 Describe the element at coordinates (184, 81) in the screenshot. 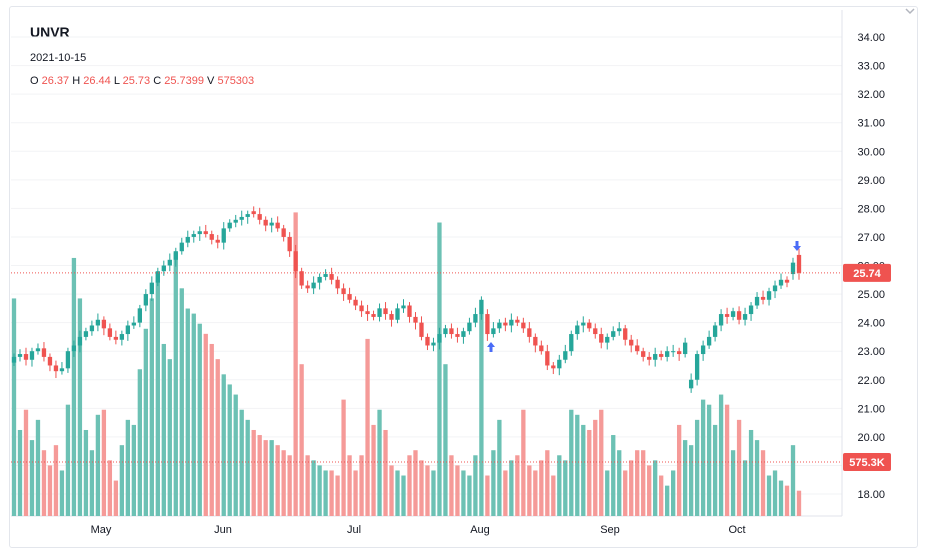

I see `close-value: 25.7399` at that location.